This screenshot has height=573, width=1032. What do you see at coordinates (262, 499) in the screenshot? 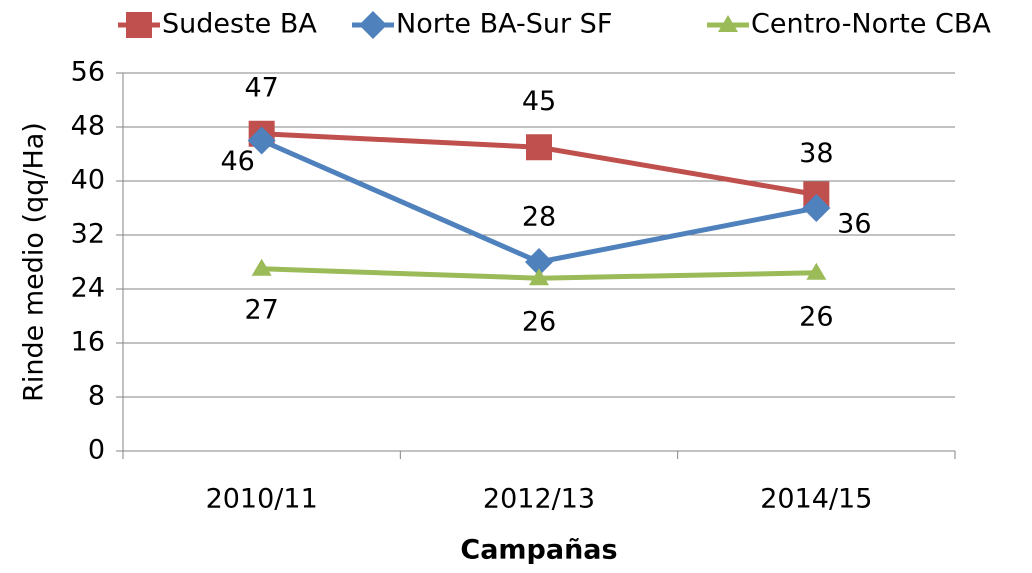
I see `x-tick-label: 2010/11` at bounding box center [262, 499].